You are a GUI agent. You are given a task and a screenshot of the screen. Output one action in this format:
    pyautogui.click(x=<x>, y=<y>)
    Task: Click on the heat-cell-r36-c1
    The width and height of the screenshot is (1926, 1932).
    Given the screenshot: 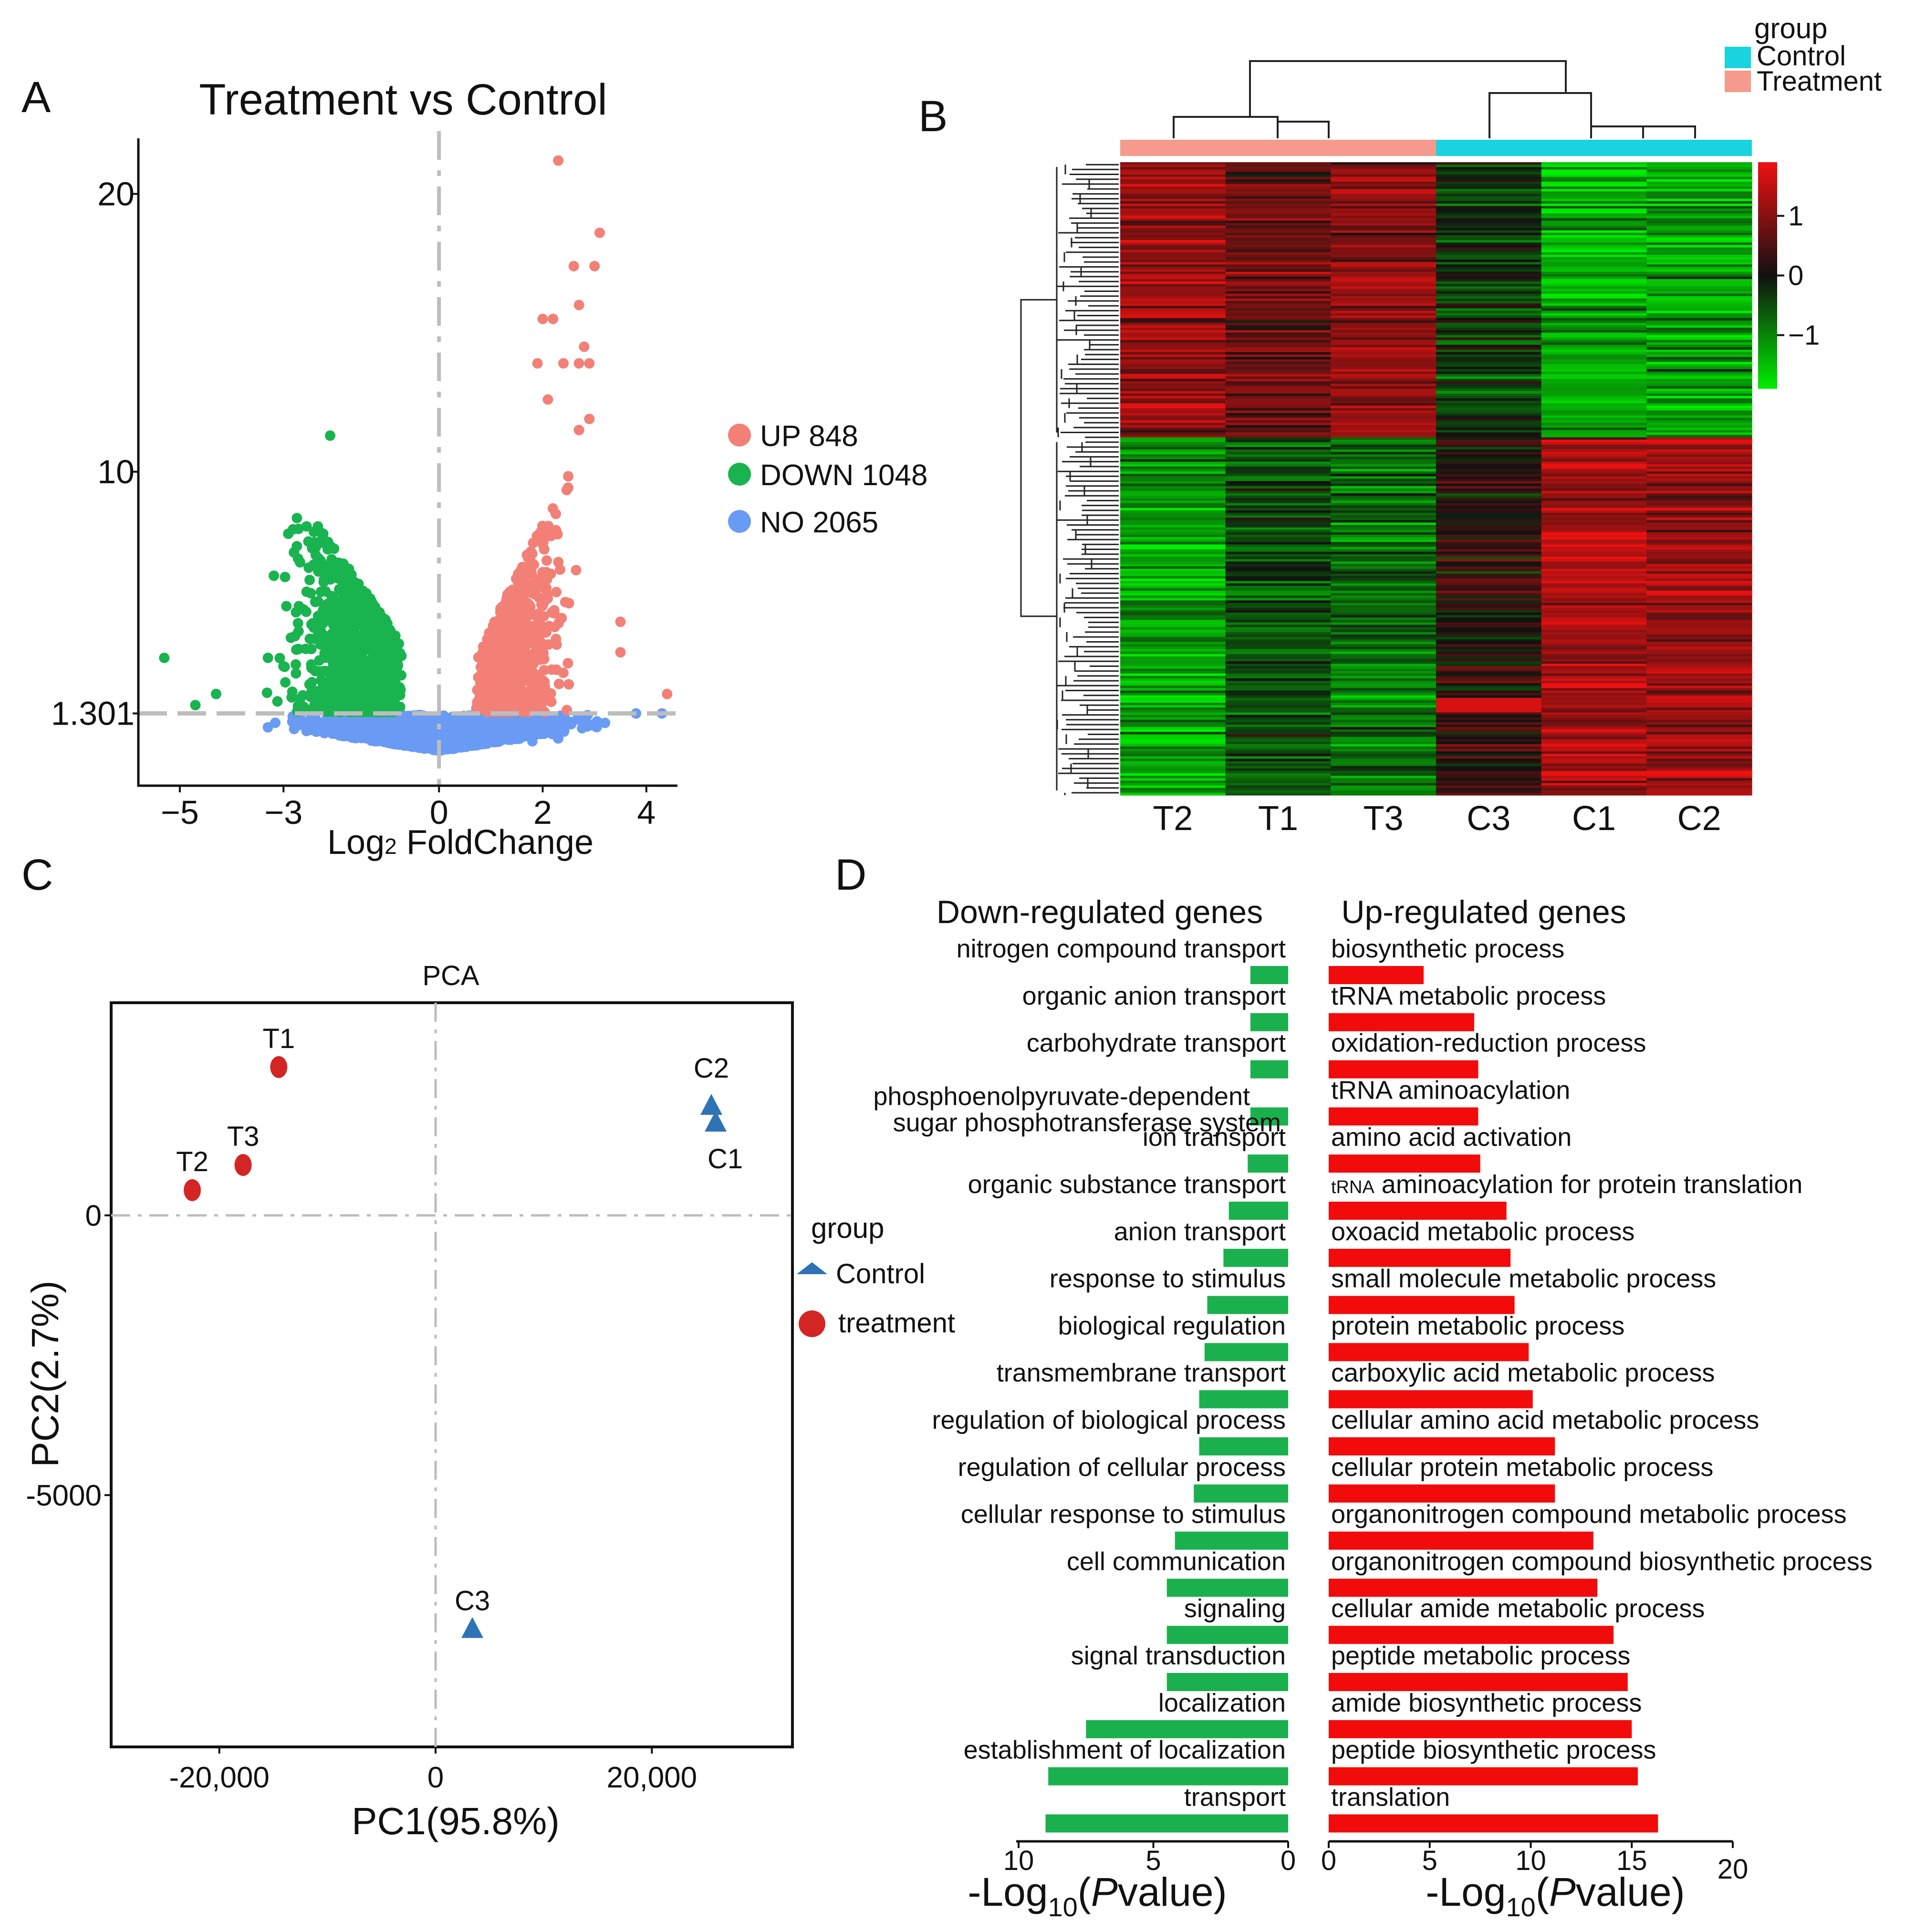 What is the action you would take?
    pyautogui.click(x=1278, y=251)
    